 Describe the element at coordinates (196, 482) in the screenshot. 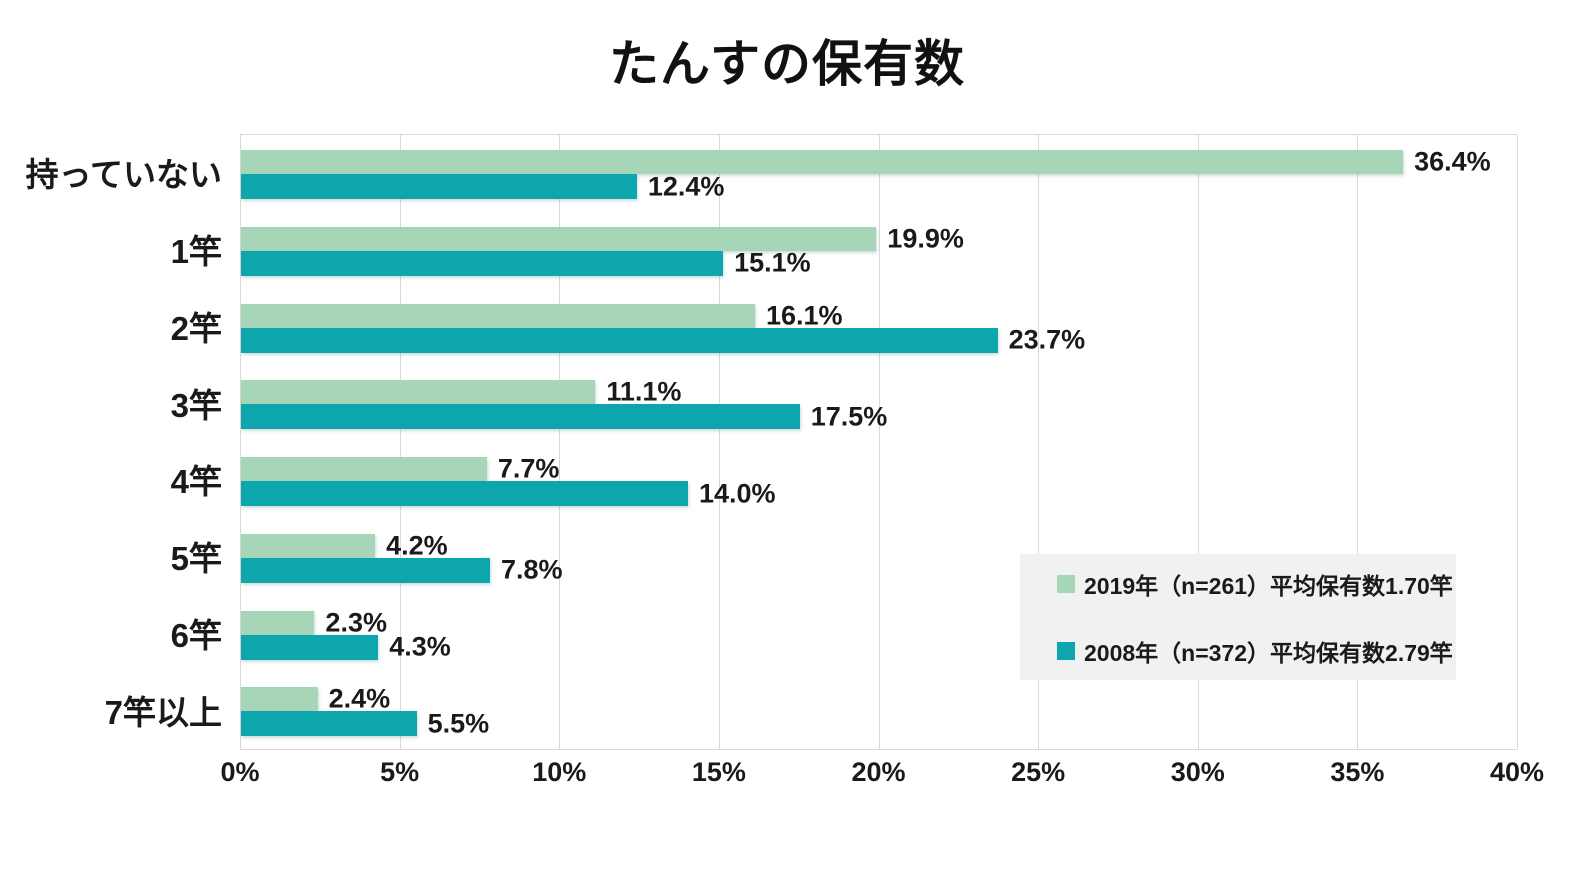

I see `category-label: 4竿` at that location.